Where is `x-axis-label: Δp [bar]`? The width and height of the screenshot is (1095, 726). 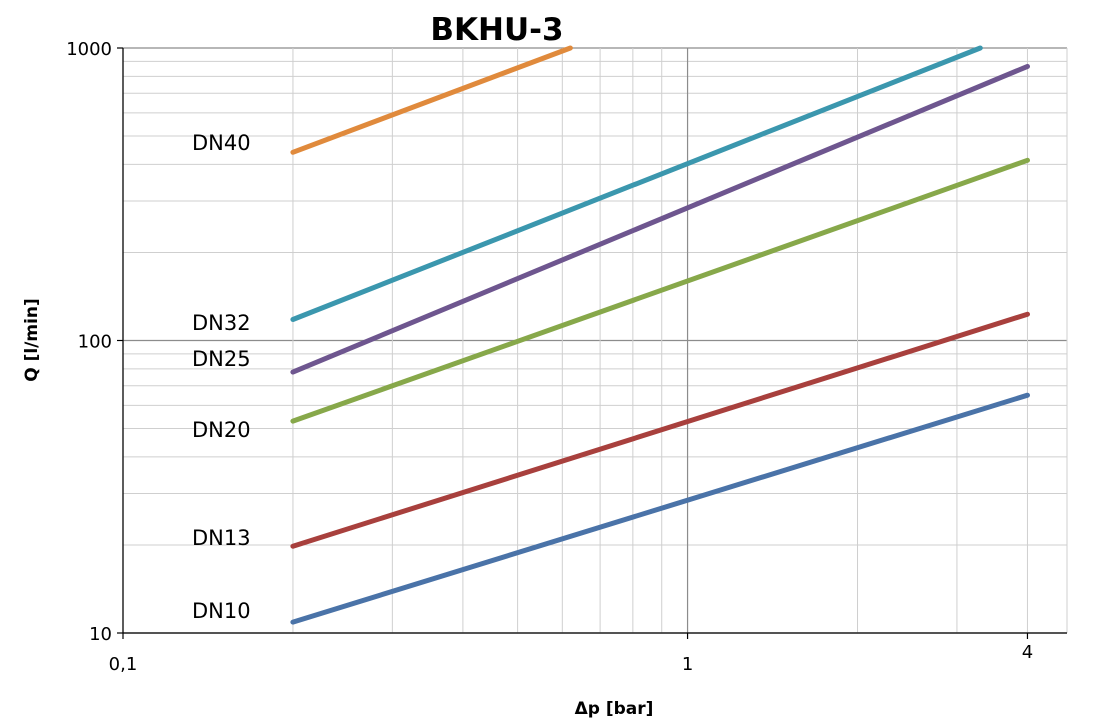
x-axis-label: Δp [bar] is located at coordinates (614, 709).